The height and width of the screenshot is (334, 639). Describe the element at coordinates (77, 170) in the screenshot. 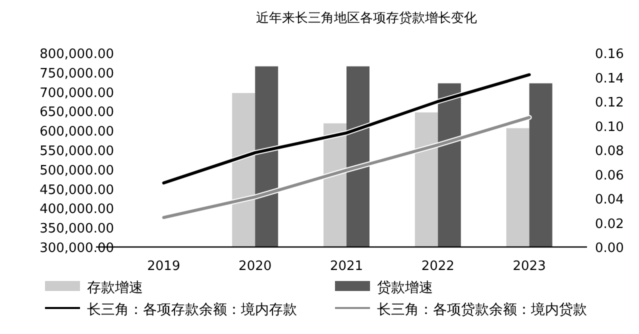

I see `y-tick-label: 500,000.00` at that location.